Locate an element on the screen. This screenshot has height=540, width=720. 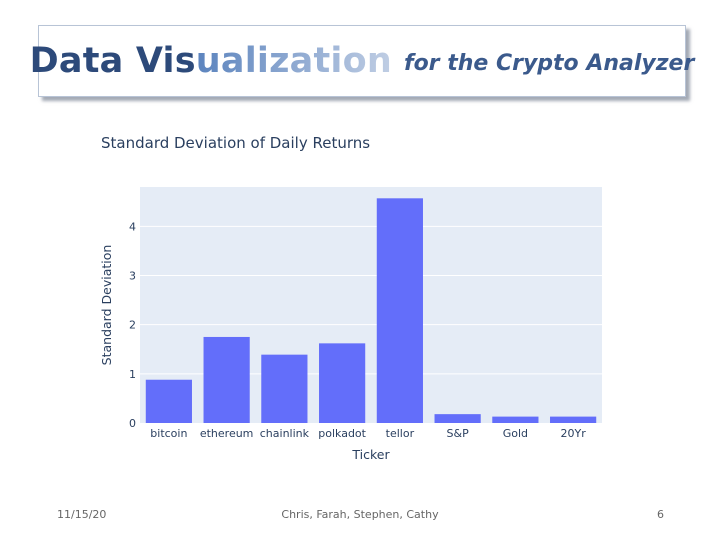
y-tick-label: 1 is located at coordinates (132, 374).